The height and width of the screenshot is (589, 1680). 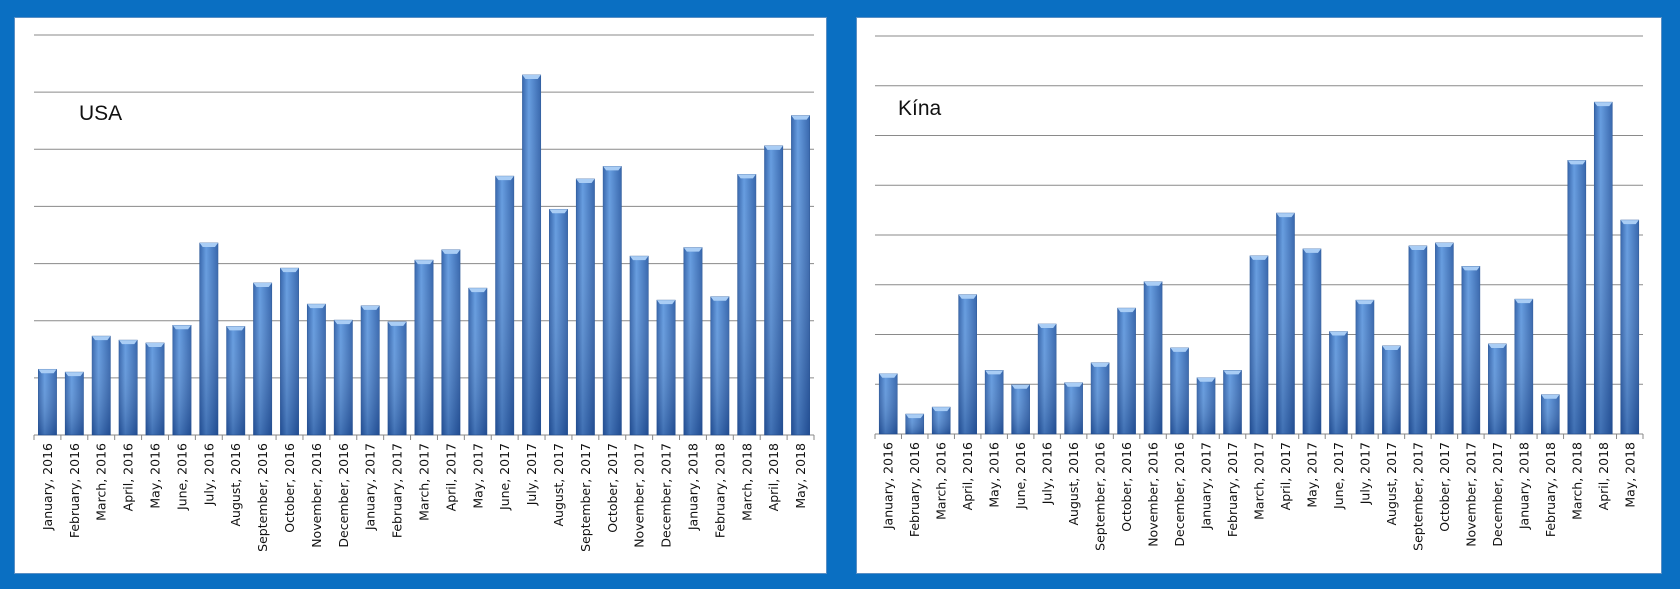 What do you see at coordinates (1497, 494) in the screenshot?
I see `x-tick-label: December, 2017` at bounding box center [1497, 494].